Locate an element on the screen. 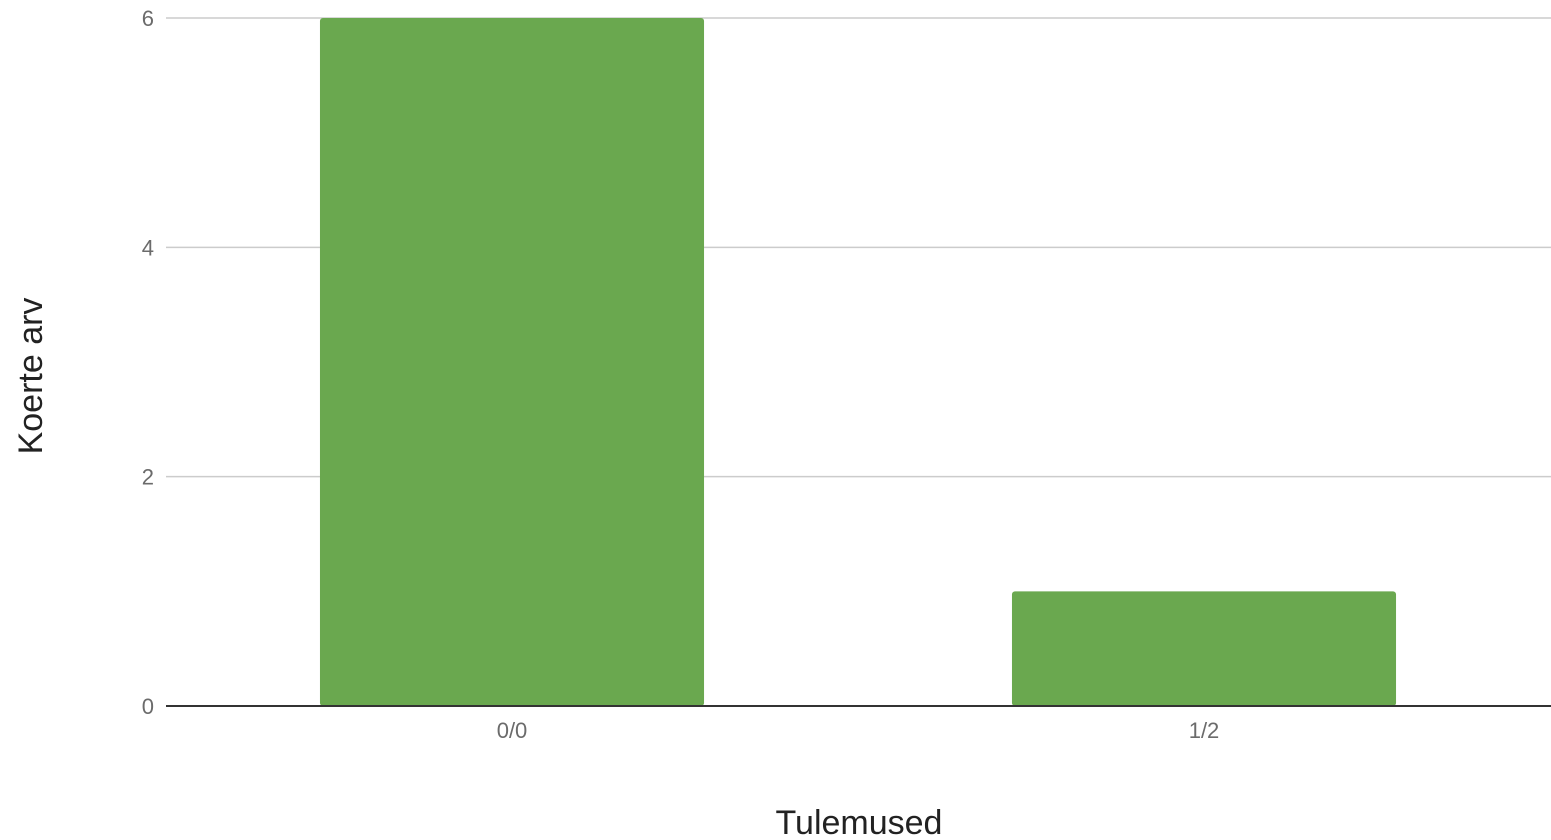 The height and width of the screenshot is (840, 1551). y-tick-label: 4 is located at coordinates (148, 247).